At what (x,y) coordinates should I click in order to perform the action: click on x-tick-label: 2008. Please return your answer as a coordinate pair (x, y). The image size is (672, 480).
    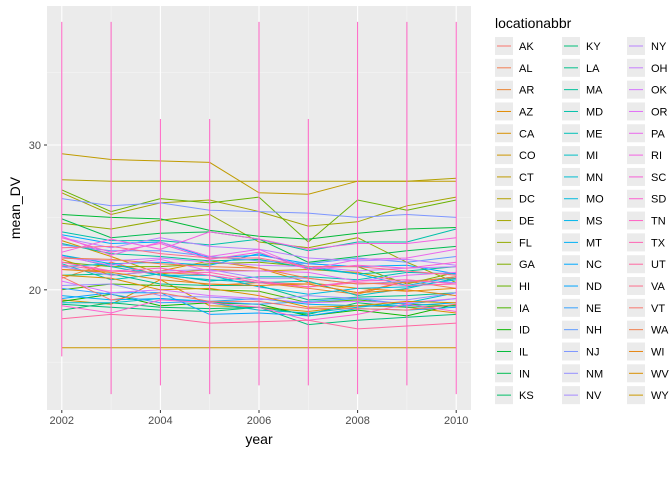
    Looking at the image, I should click on (357, 421).